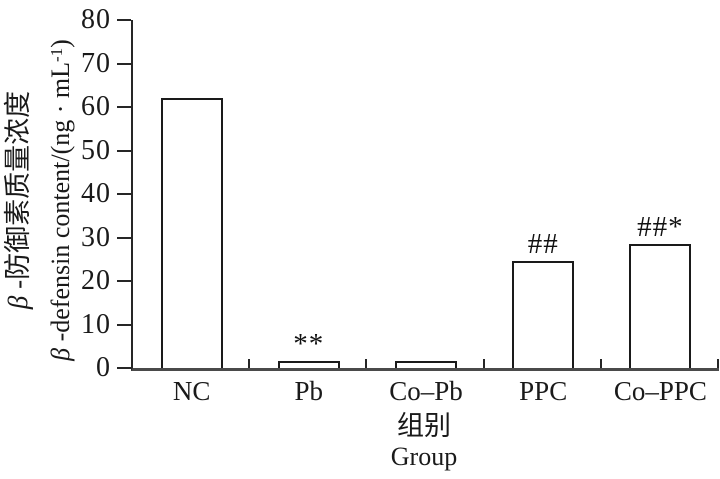 Image resolution: width=720 pixels, height=479 pixels. Describe the element at coordinates (309, 391) in the screenshot. I see `x-category-label: Pb` at that location.